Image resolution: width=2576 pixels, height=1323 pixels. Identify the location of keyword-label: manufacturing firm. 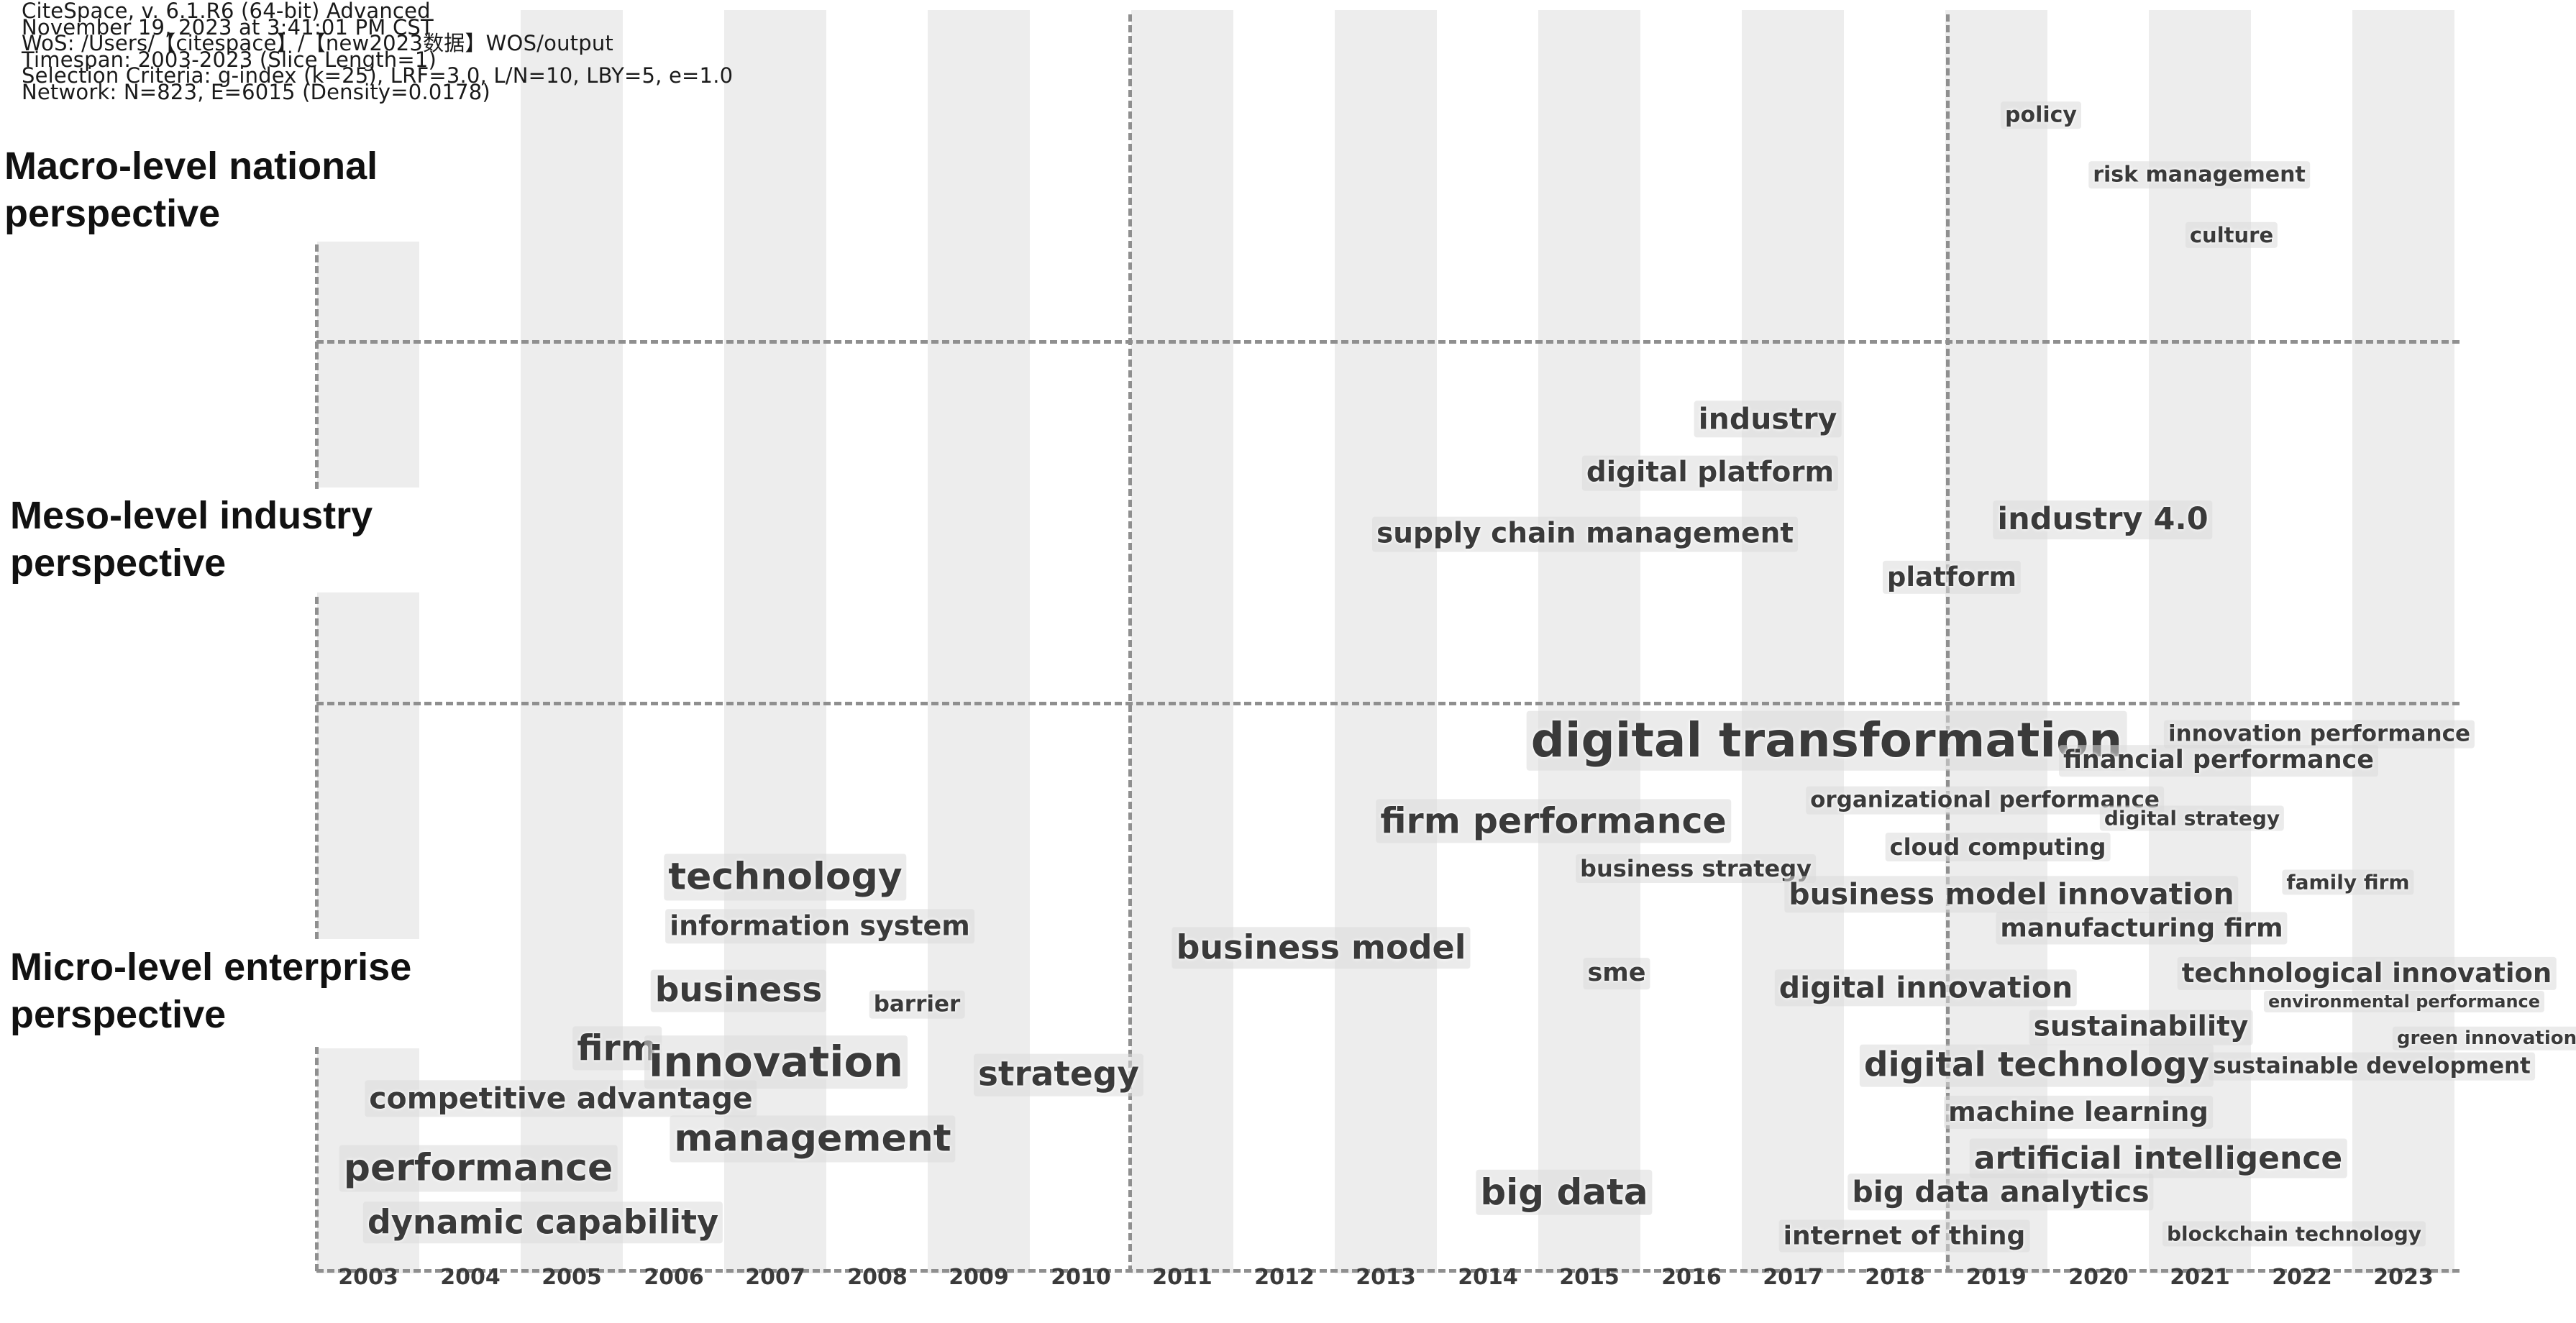
(2142, 928).